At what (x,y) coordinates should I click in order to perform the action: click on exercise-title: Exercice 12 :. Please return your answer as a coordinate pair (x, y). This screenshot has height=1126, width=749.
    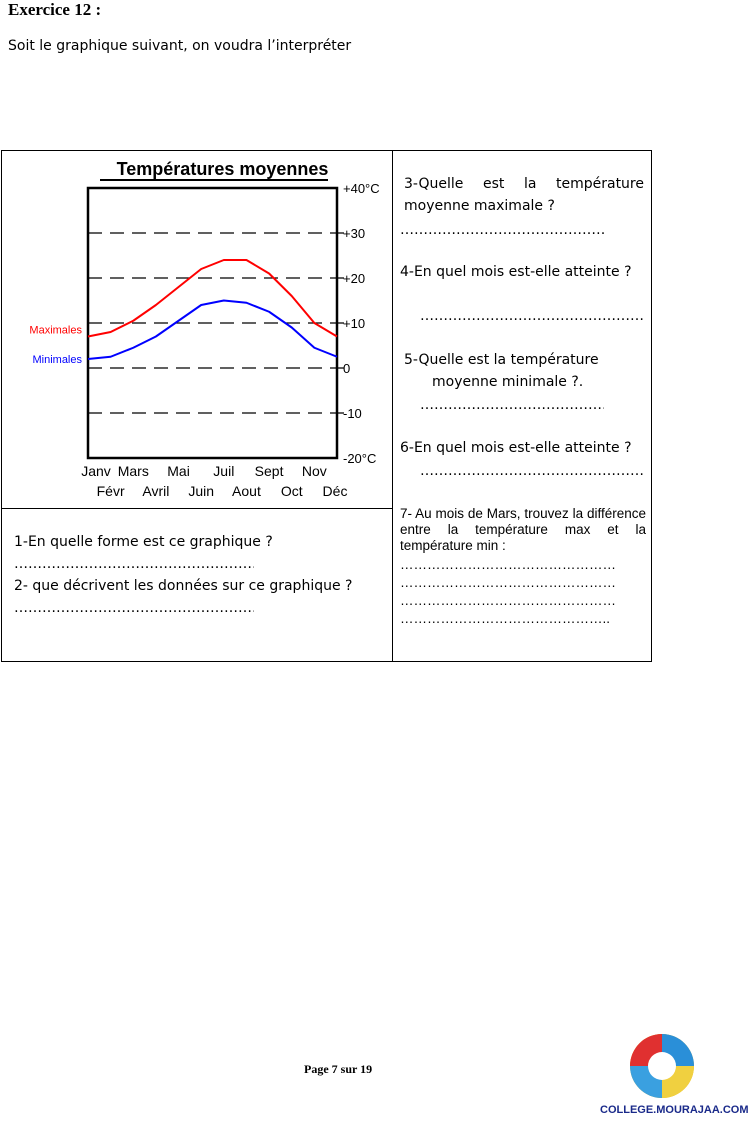
    Looking at the image, I should click on (55, 9).